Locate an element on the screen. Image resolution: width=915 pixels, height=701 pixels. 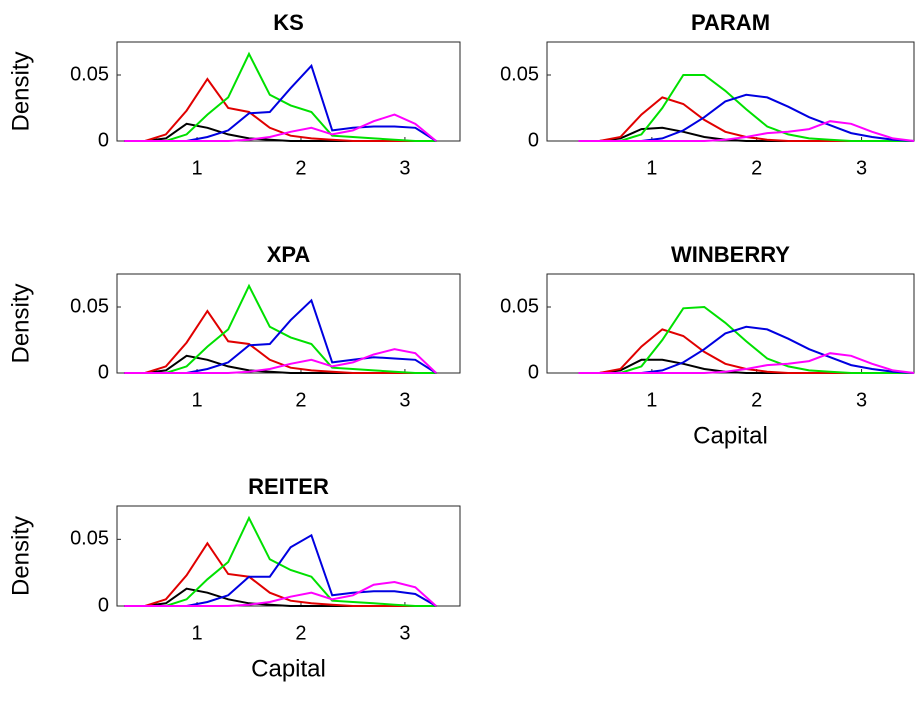
subplot-title: REITER is located at coordinates (288, 486).